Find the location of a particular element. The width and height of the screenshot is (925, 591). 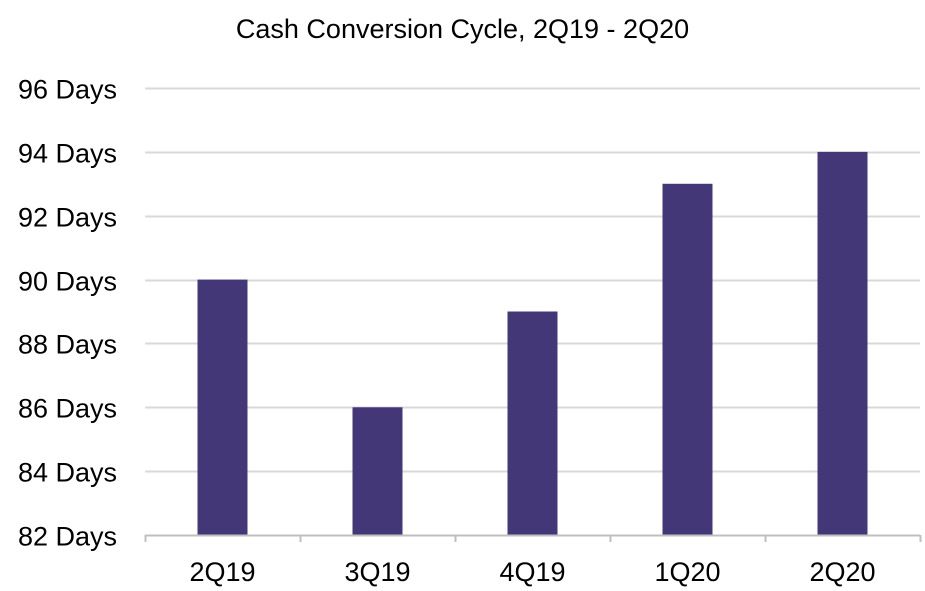

axes is located at coordinates (533, 538).